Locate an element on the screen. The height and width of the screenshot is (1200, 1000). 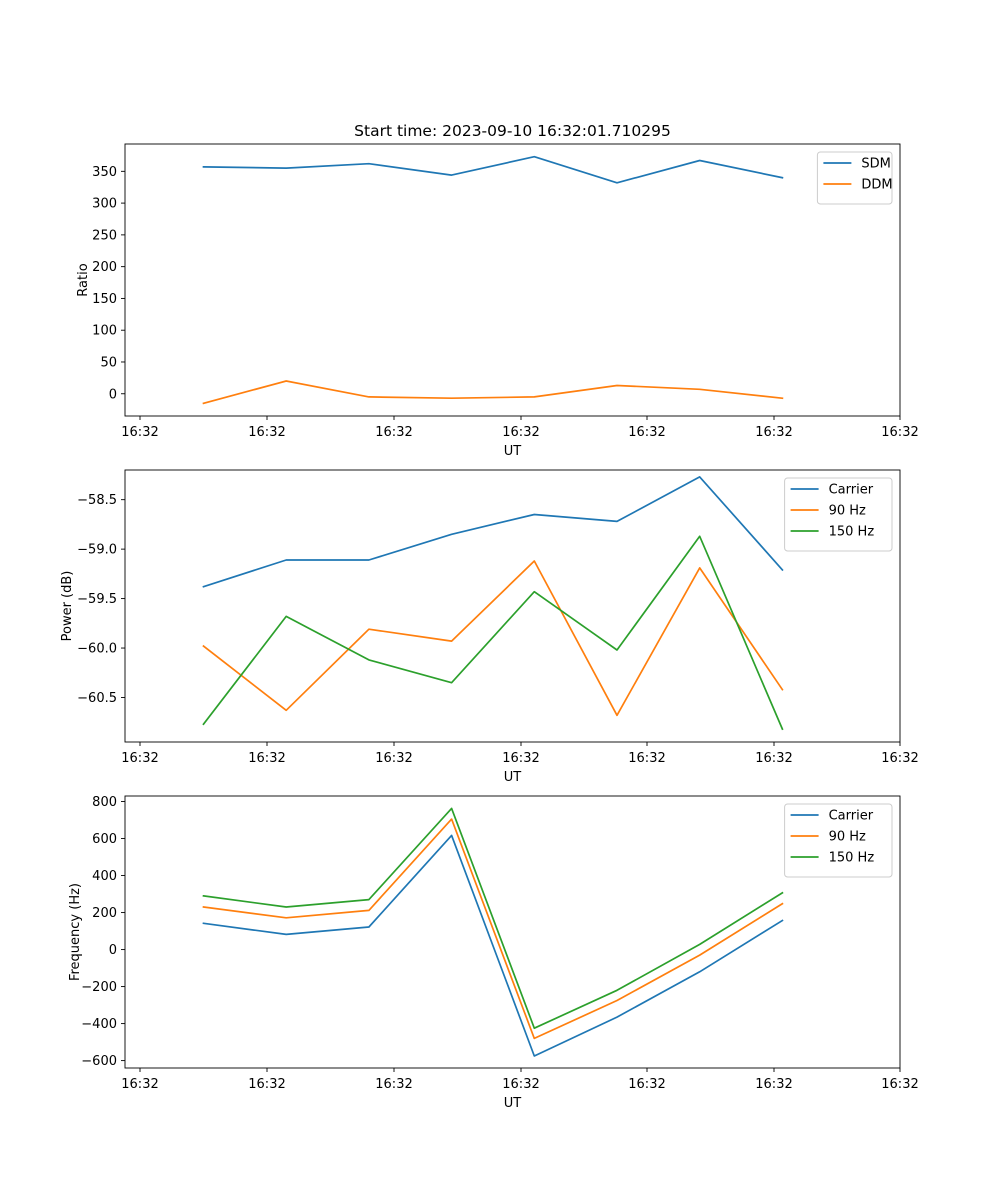
y-tick-label: −60.0 is located at coordinates (97, 649).